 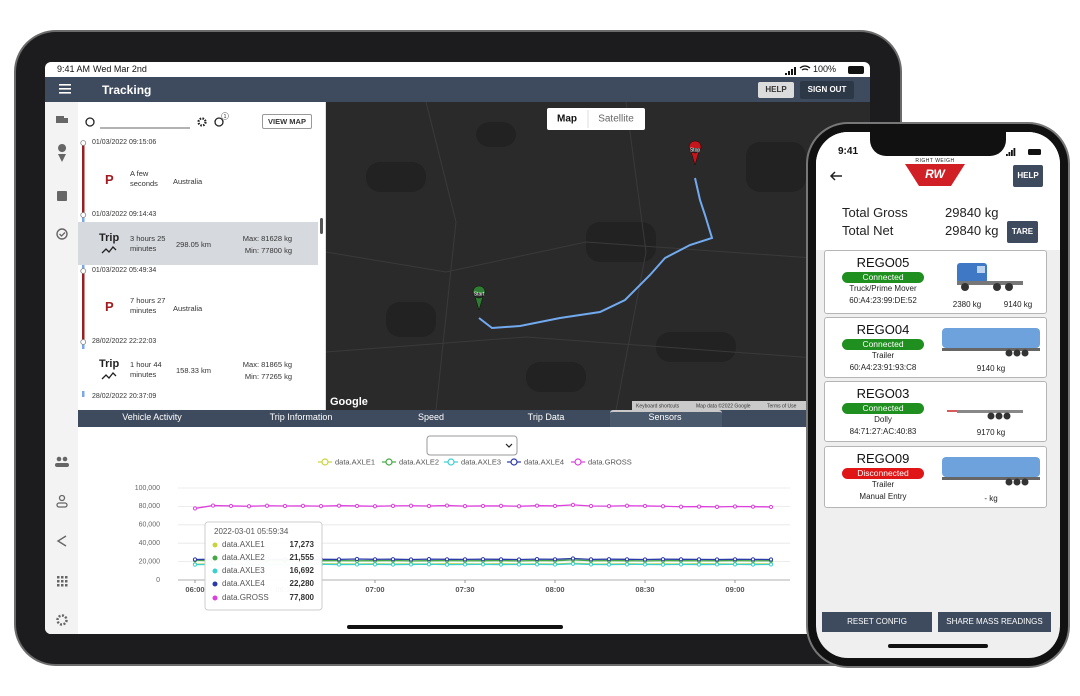 I want to click on tab: Speed, so click(x=431, y=417).